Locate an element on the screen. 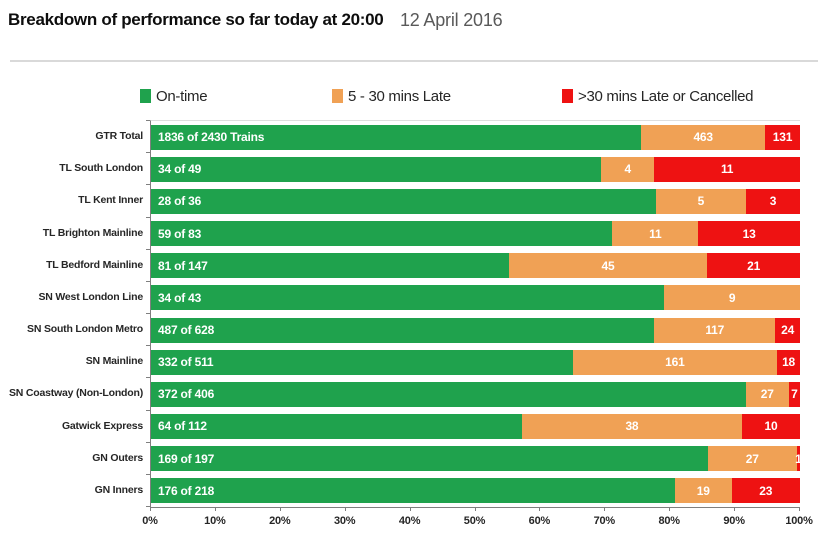 The height and width of the screenshot is (540, 830). stacked-bar: 28 of 36 5 3 is located at coordinates (475, 201).